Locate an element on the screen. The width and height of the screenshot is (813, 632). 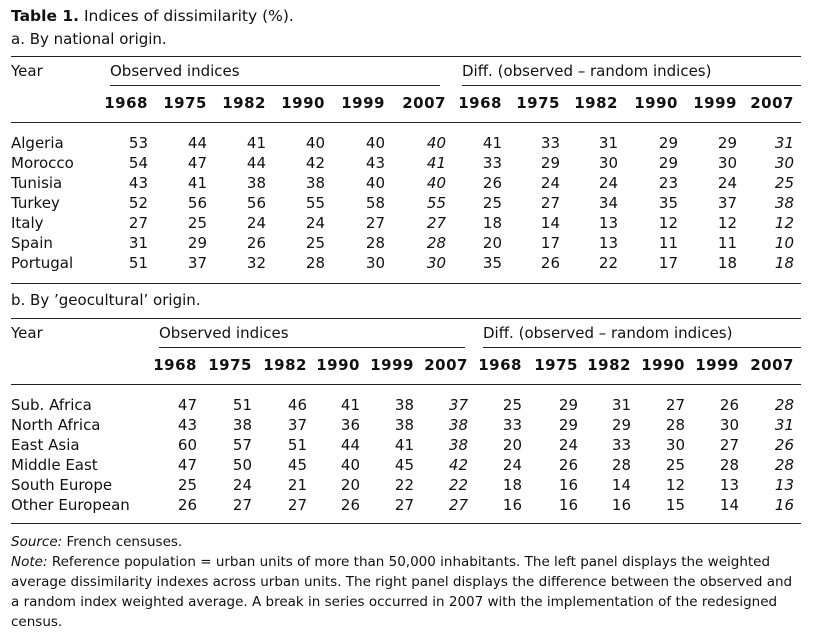
row-label: South Europe is located at coordinates (62, 485).